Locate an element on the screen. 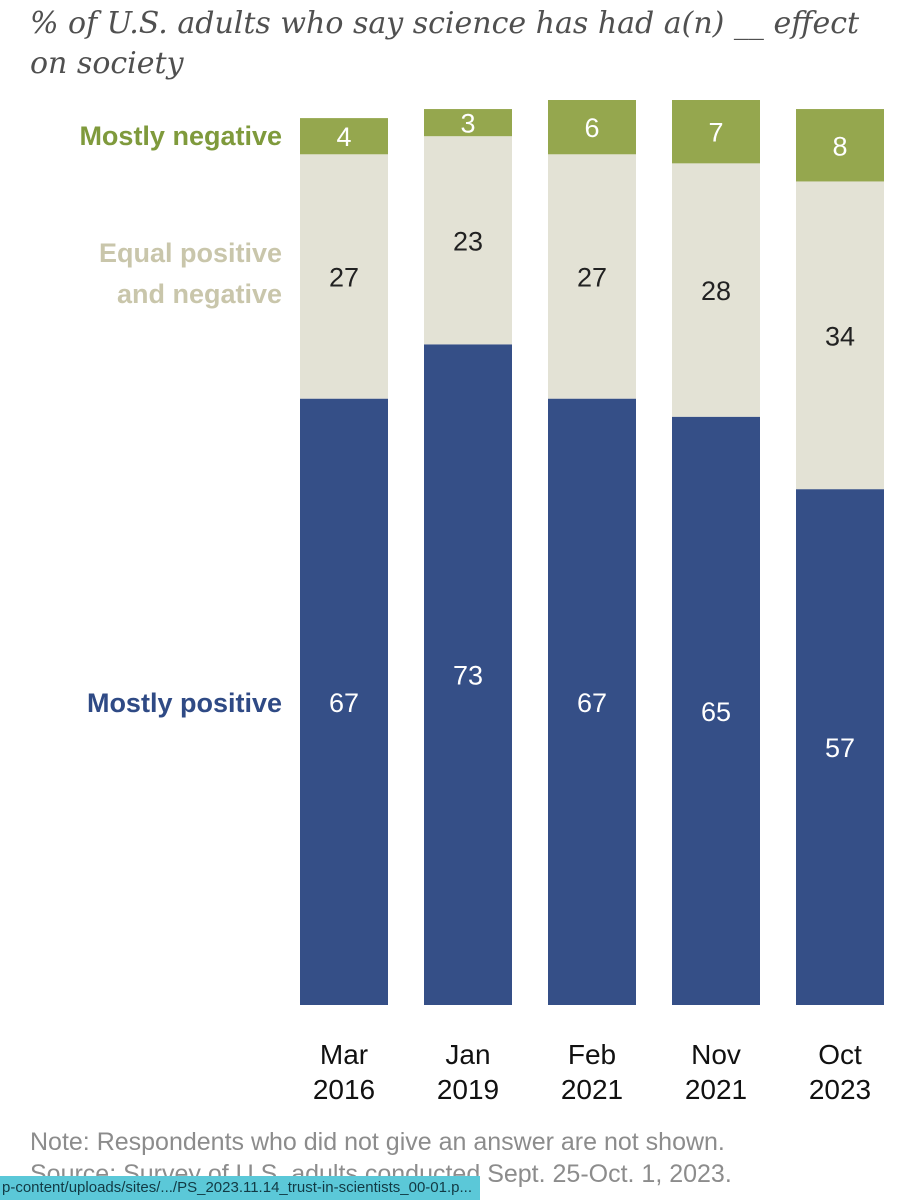 This screenshot has height=1200, width=913. data-label-negative-3: 7 is located at coordinates (715, 133).